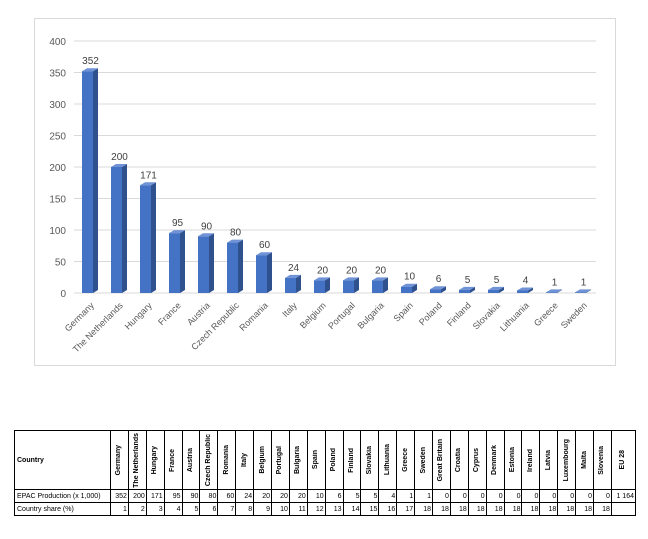  What do you see at coordinates (477, 460) in the screenshot?
I see `table-column-header: Cyprus` at bounding box center [477, 460].